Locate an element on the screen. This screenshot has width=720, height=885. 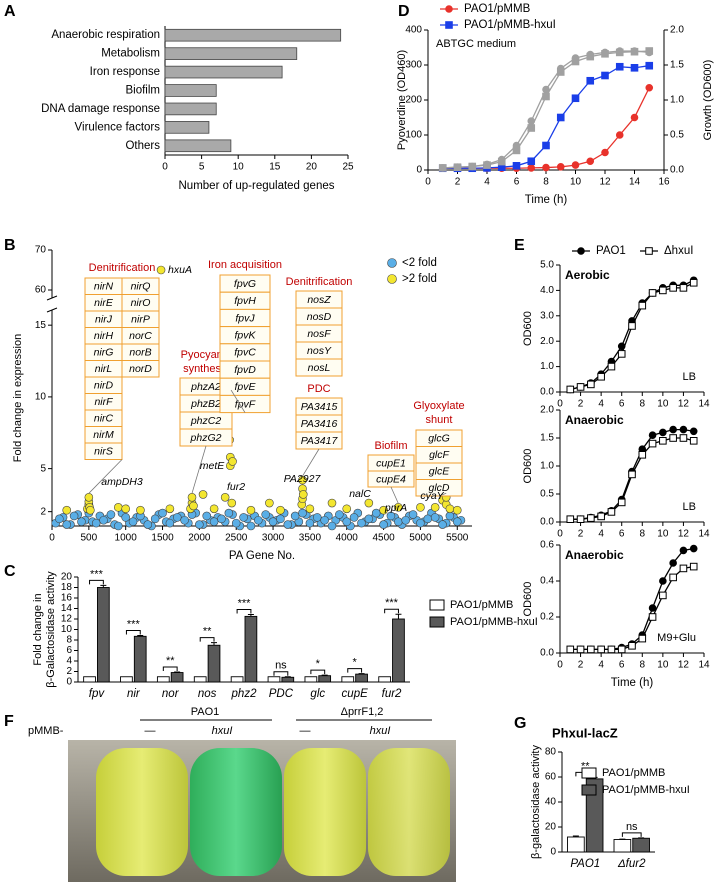
x-tick-label: 3000 is located at coordinates (273, 538).